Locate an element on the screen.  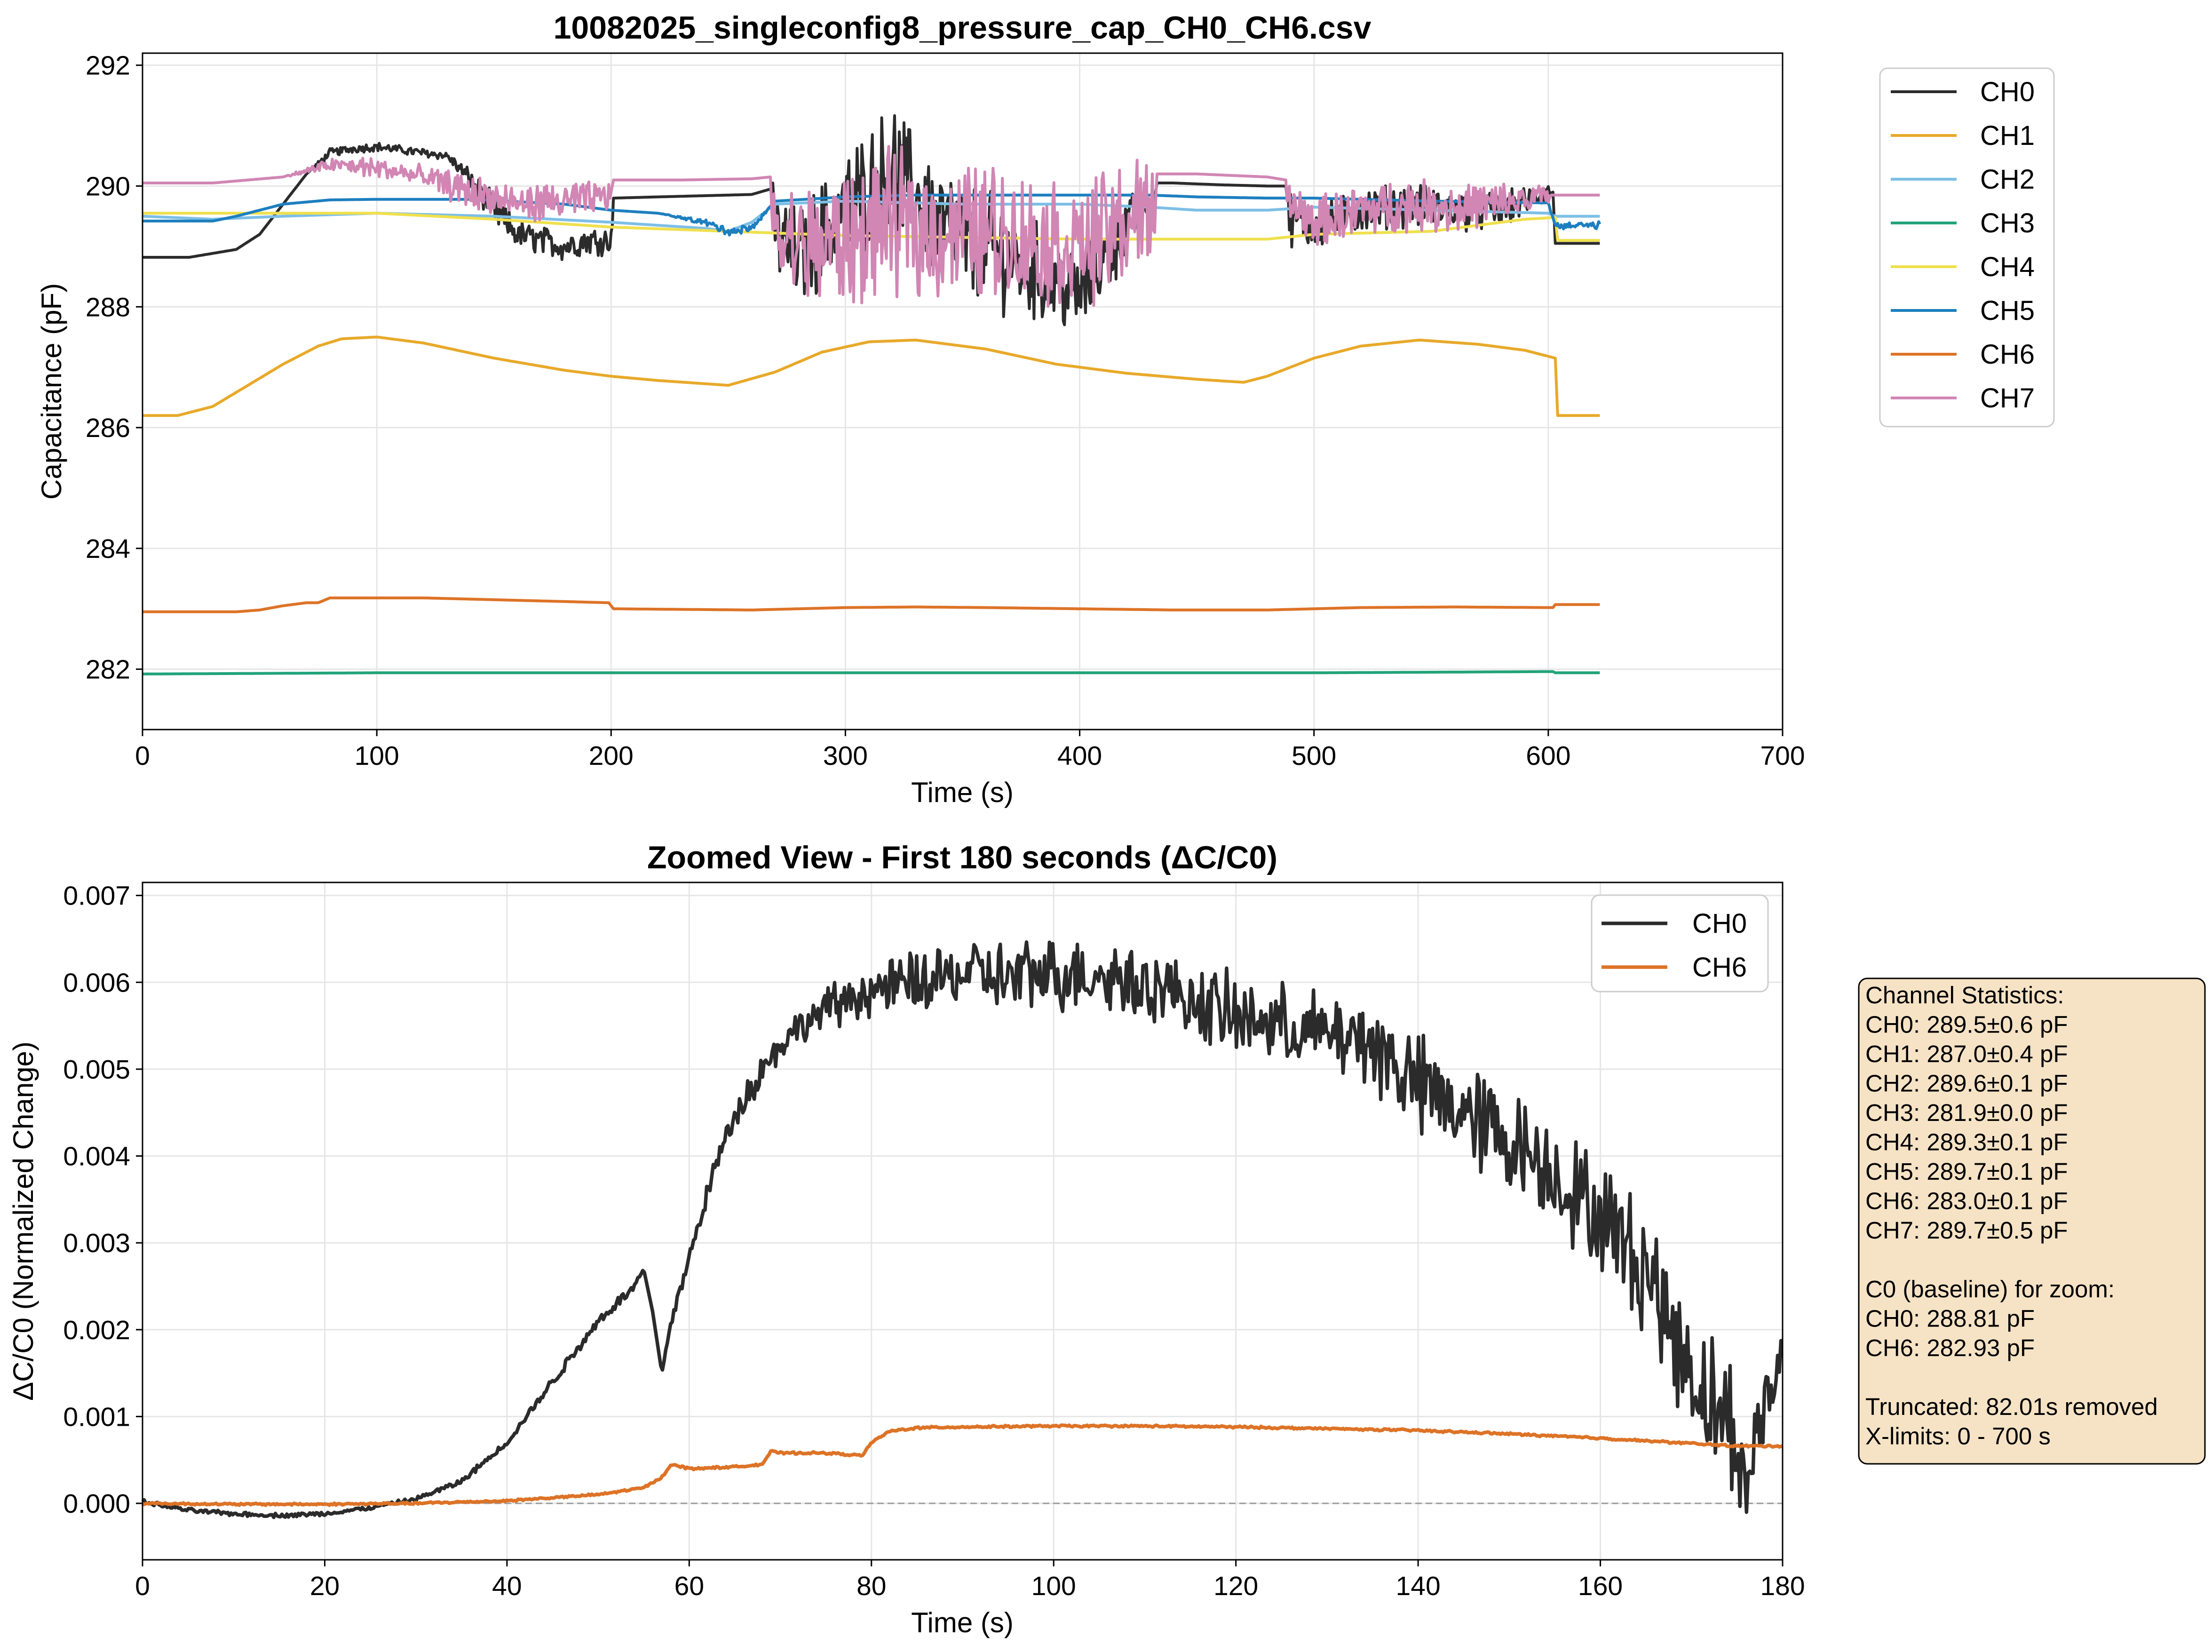
bottom-x-tick-label: 100 is located at coordinates (1053, 1586).